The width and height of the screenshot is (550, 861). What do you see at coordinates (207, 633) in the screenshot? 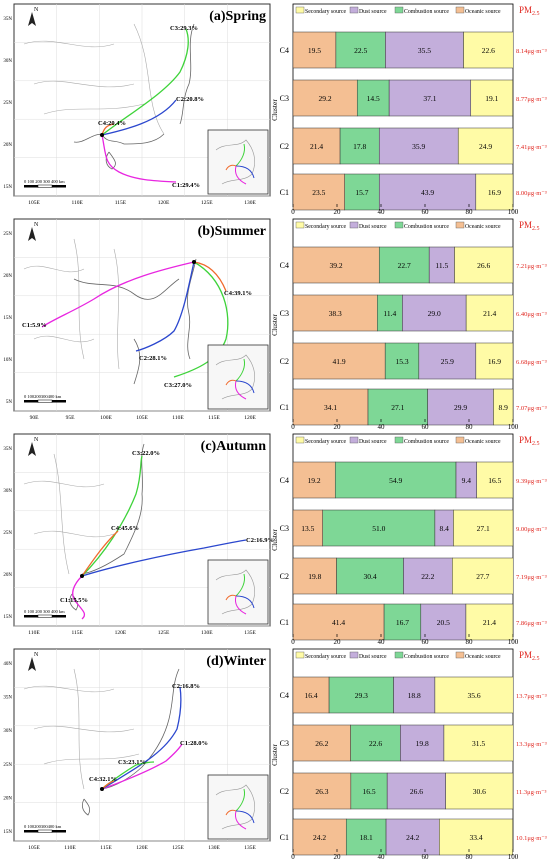
I see `longitude-tick: 130E` at bounding box center [207, 633].